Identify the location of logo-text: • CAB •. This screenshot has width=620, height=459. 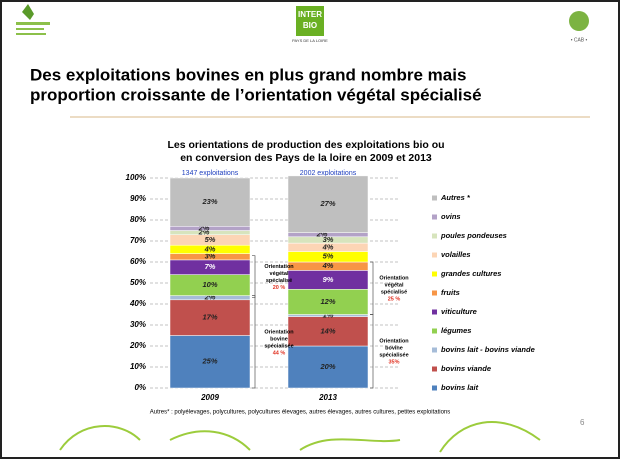
(579, 40).